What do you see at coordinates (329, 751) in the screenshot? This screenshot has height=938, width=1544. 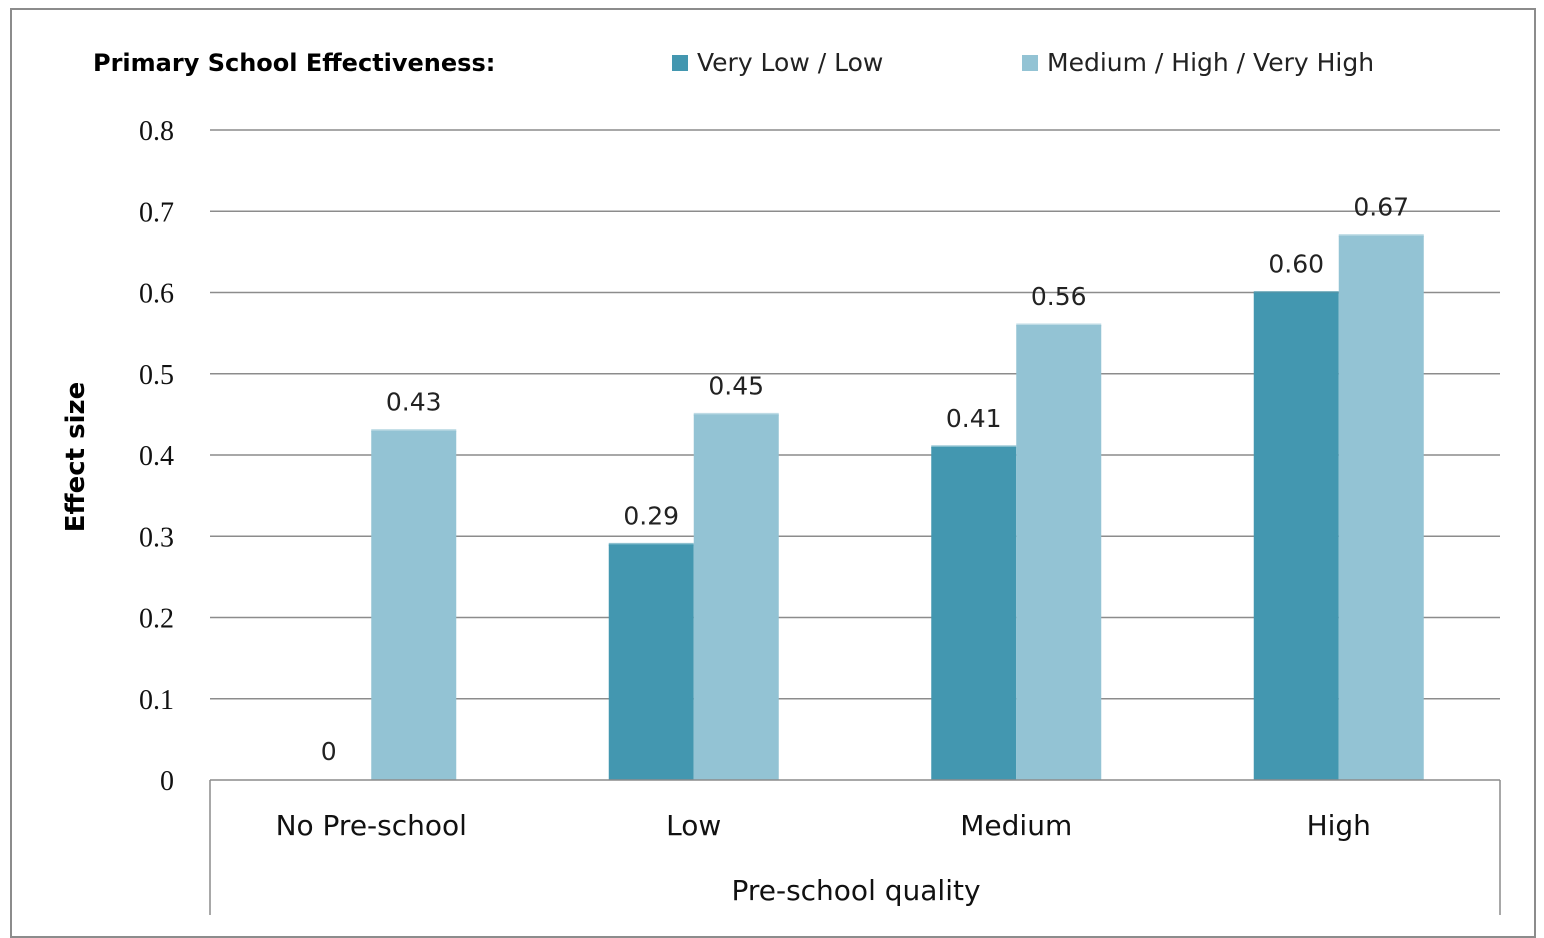 I see `data-label: 0` at bounding box center [329, 751].